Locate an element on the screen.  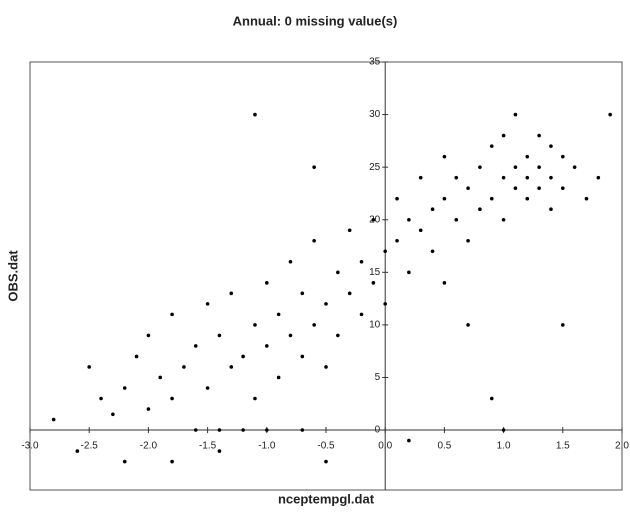
y-tick-label: 35 is located at coordinates (375, 62).